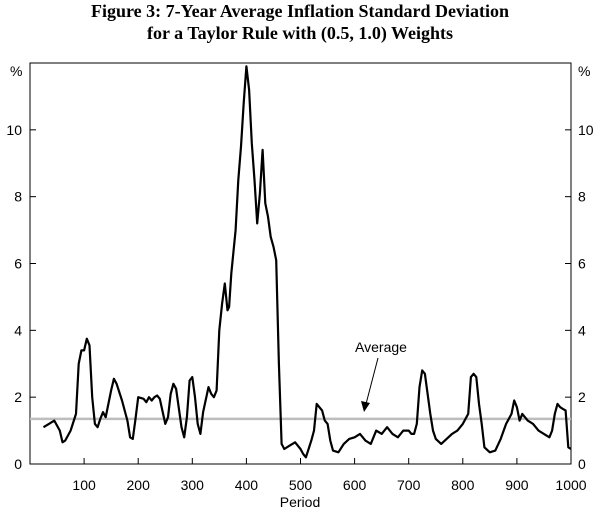 The height and width of the screenshot is (510, 600). Describe the element at coordinates (18, 330) in the screenshot. I see `y-tick-label-left: 4` at that location.